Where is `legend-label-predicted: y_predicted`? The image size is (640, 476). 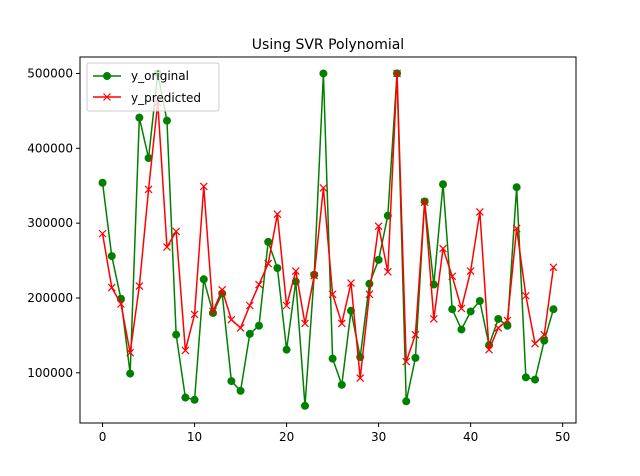
legend-label-predicted: y_predicted is located at coordinates (166, 98).